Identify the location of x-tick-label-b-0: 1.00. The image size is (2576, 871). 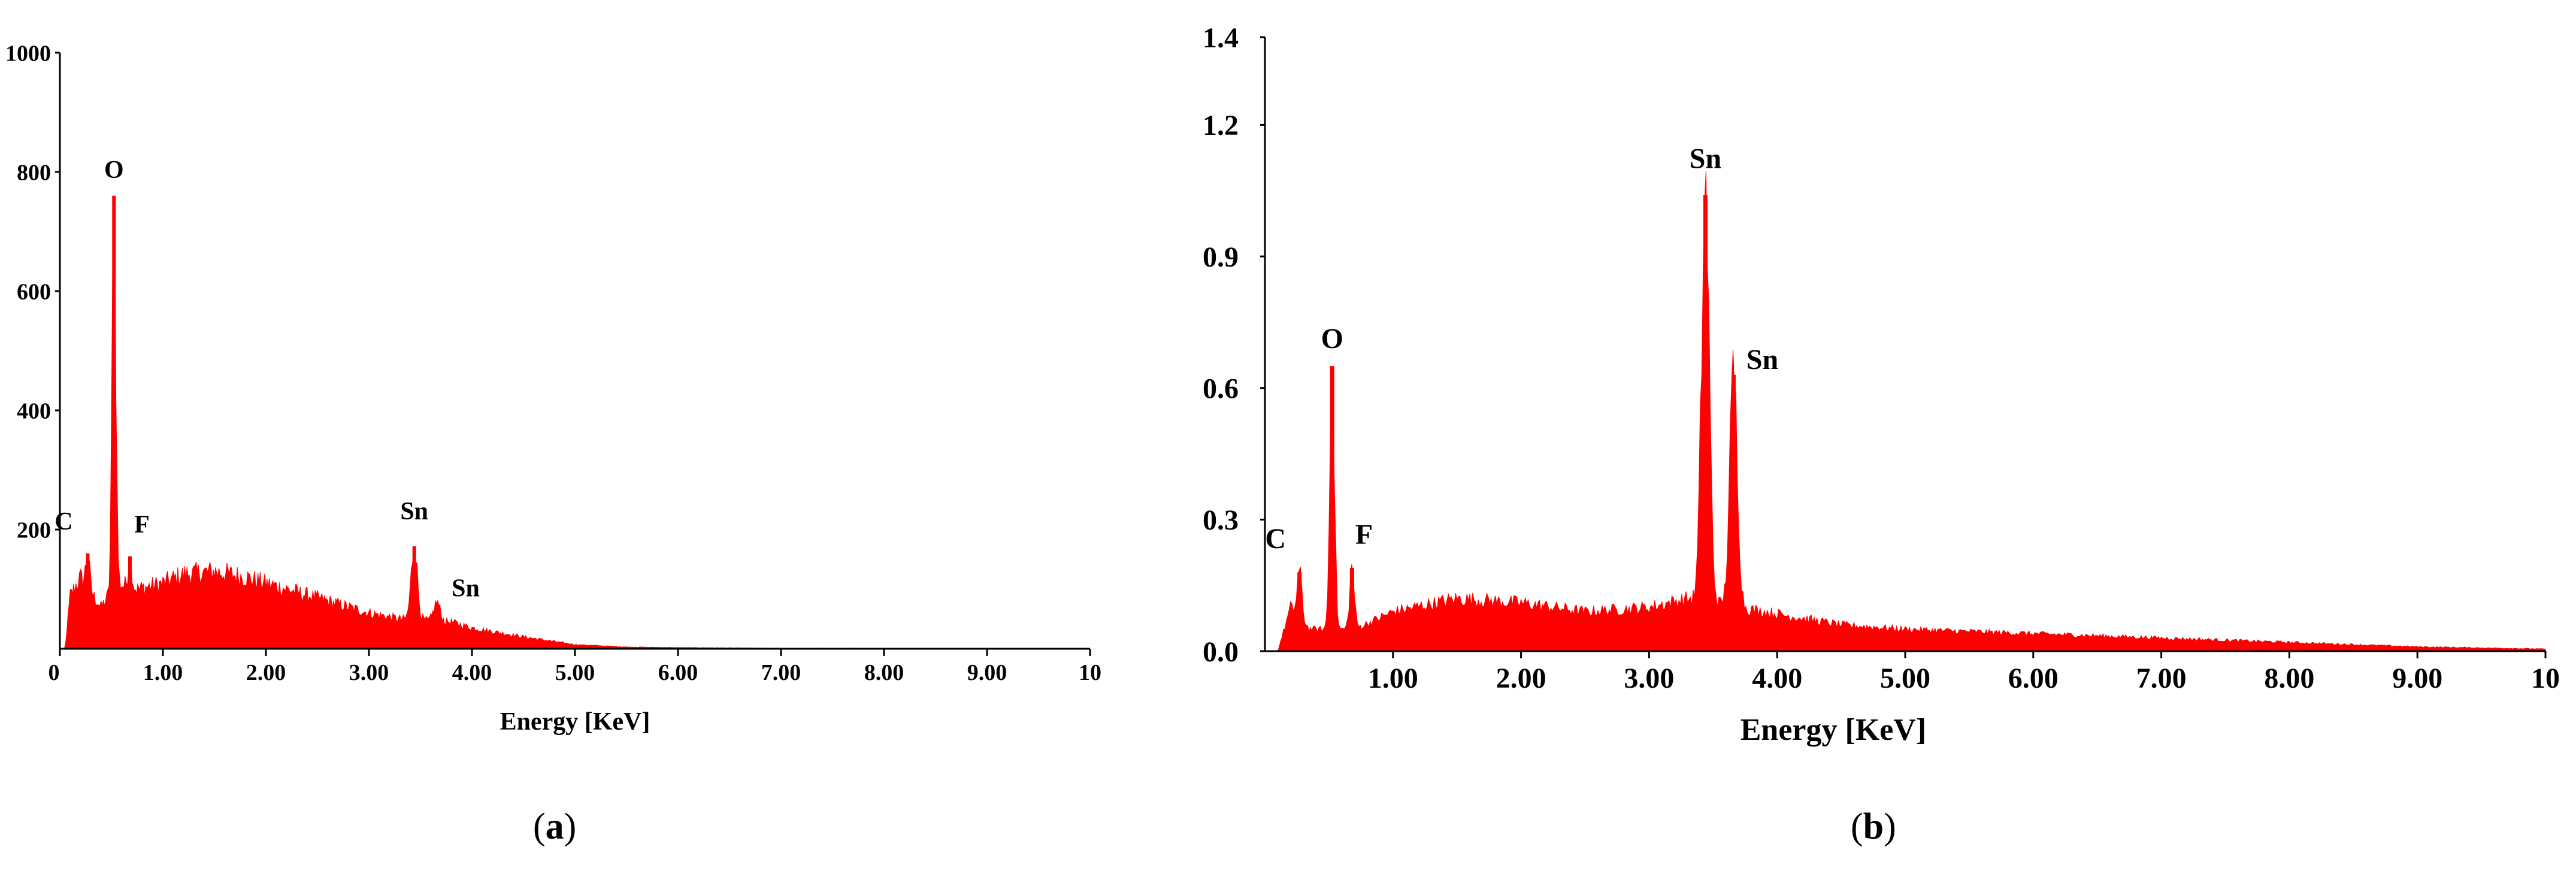
(1393, 678).